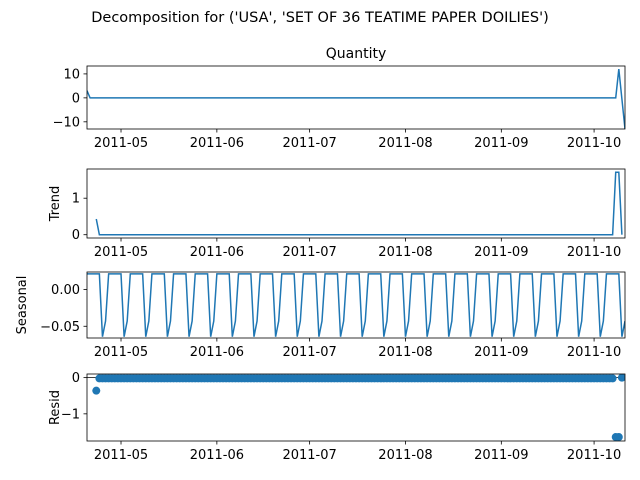 The height and width of the screenshot is (480, 640). What do you see at coordinates (65, 290) in the screenshot?
I see `y-tick-label: 0.00` at bounding box center [65, 290].